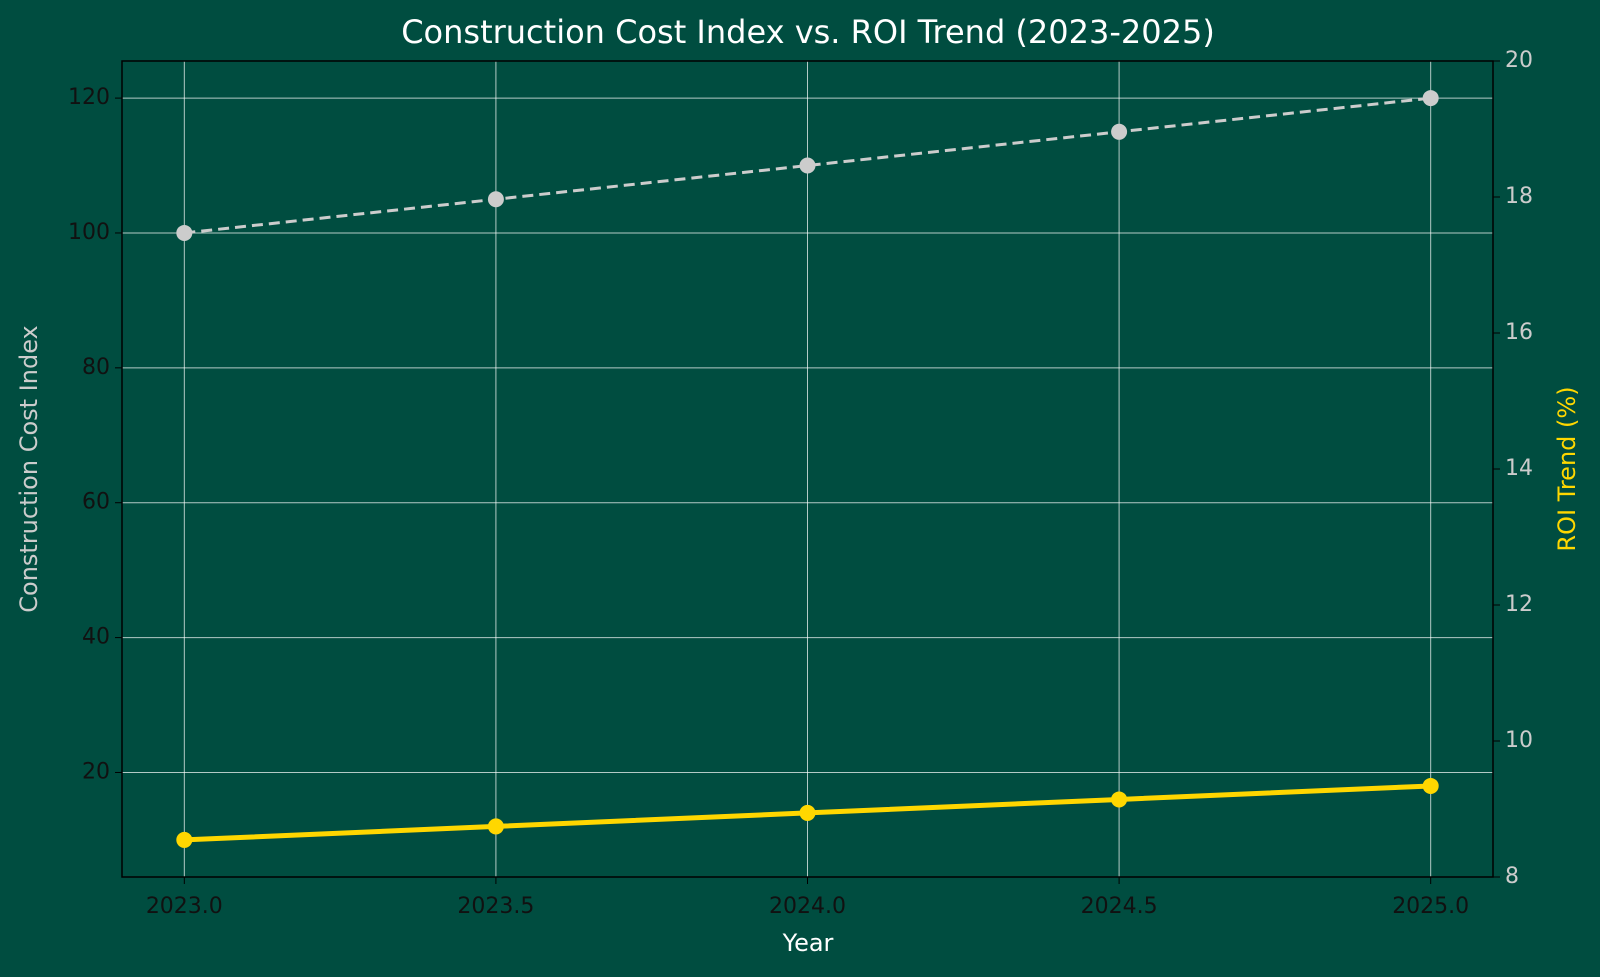  Describe the element at coordinates (1519, 468) in the screenshot. I see `y2-tick-label: 14` at that location.